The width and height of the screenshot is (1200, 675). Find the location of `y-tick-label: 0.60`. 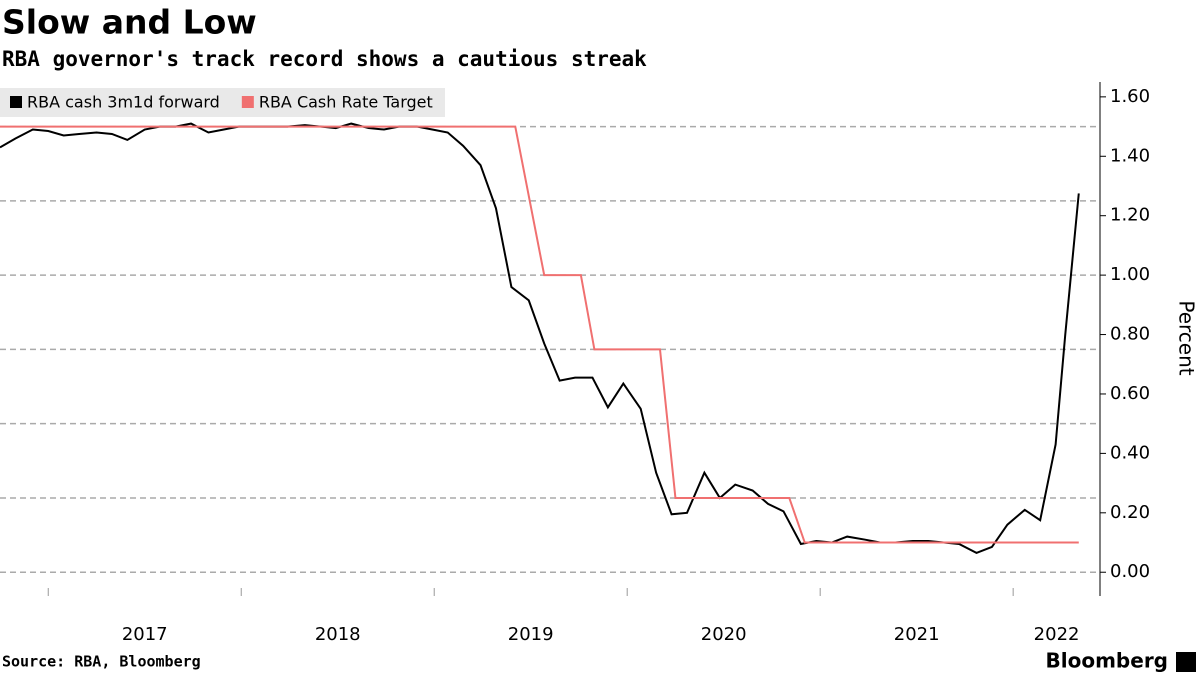

y-tick-label: 0.60 is located at coordinates (1130, 393).